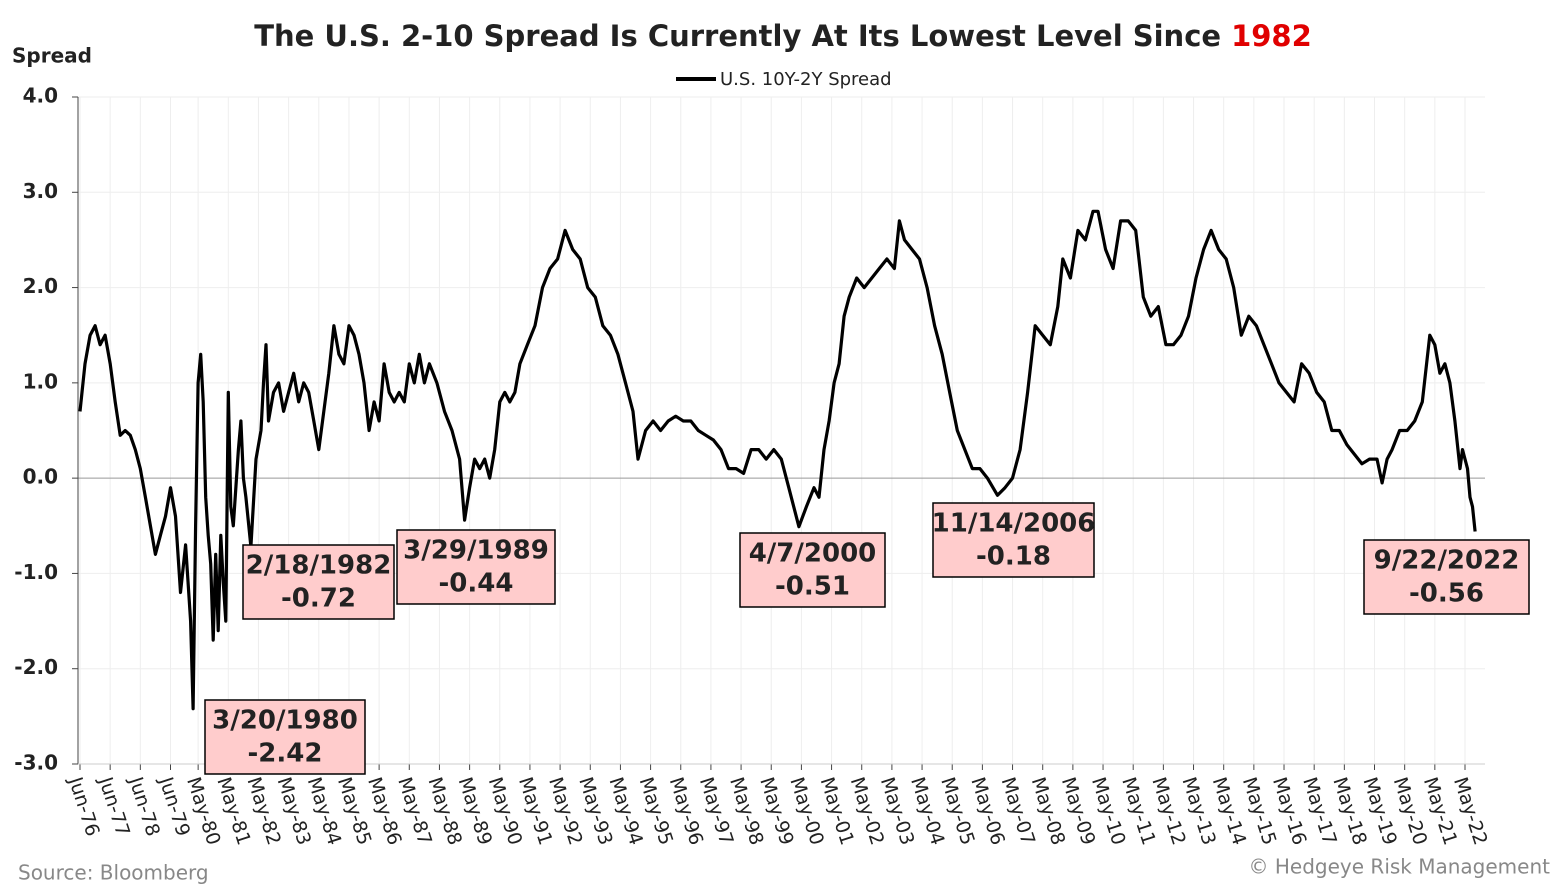 The image size is (1567, 888). What do you see at coordinates (1447, 561) in the screenshot?
I see `annotation-date: 9/22/2022` at bounding box center [1447, 561].